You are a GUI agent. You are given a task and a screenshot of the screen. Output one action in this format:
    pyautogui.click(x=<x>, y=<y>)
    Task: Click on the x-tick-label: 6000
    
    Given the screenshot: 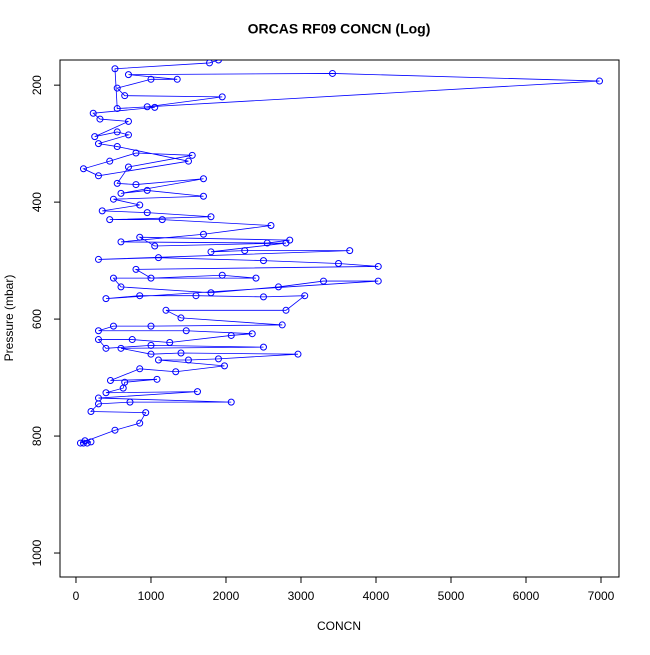 What is the action you would take?
    pyautogui.click(x=526, y=596)
    